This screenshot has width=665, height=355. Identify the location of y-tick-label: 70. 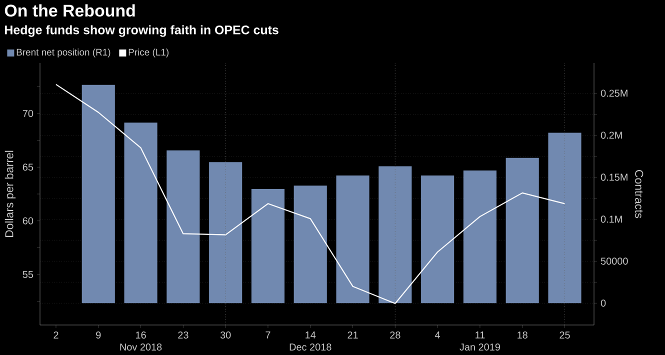
(28, 113).